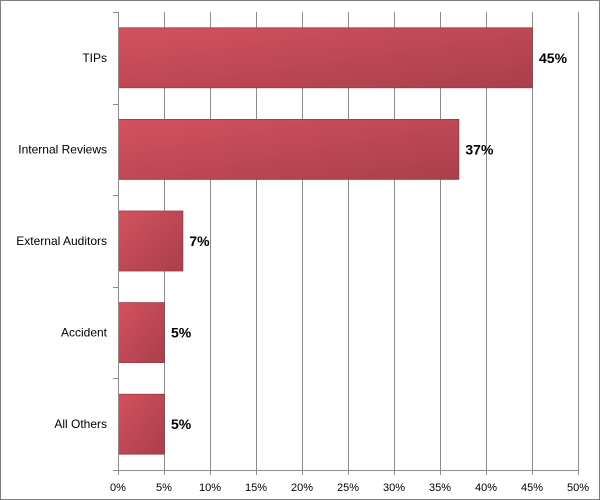 This screenshot has height=500, width=600. I want to click on x-tick-label-0: 0%, so click(118, 488).